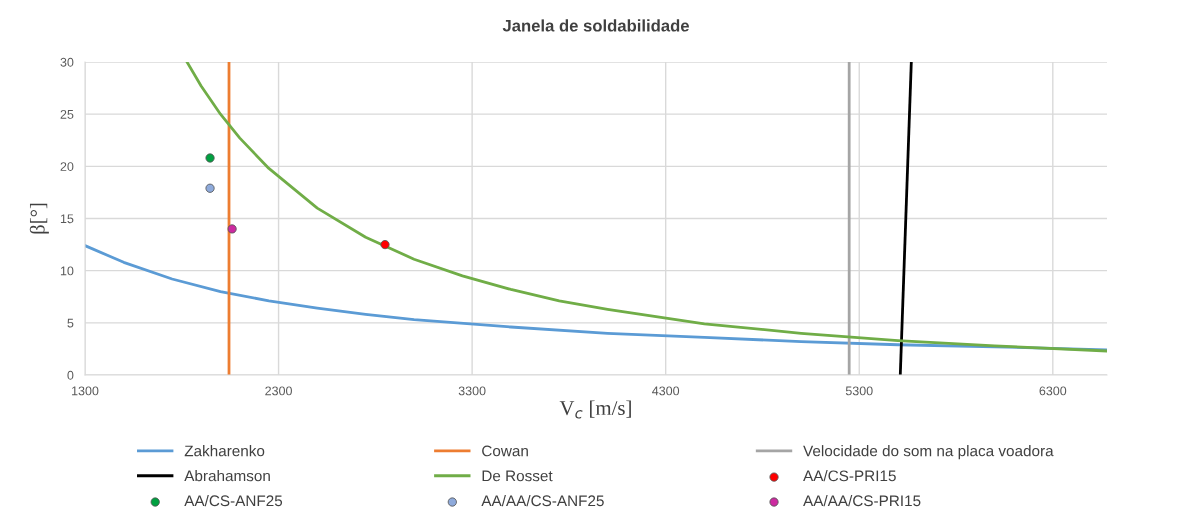 The image size is (1192, 516). What do you see at coordinates (70, 323) in the screenshot?
I see `y-tick-label: 5` at bounding box center [70, 323].